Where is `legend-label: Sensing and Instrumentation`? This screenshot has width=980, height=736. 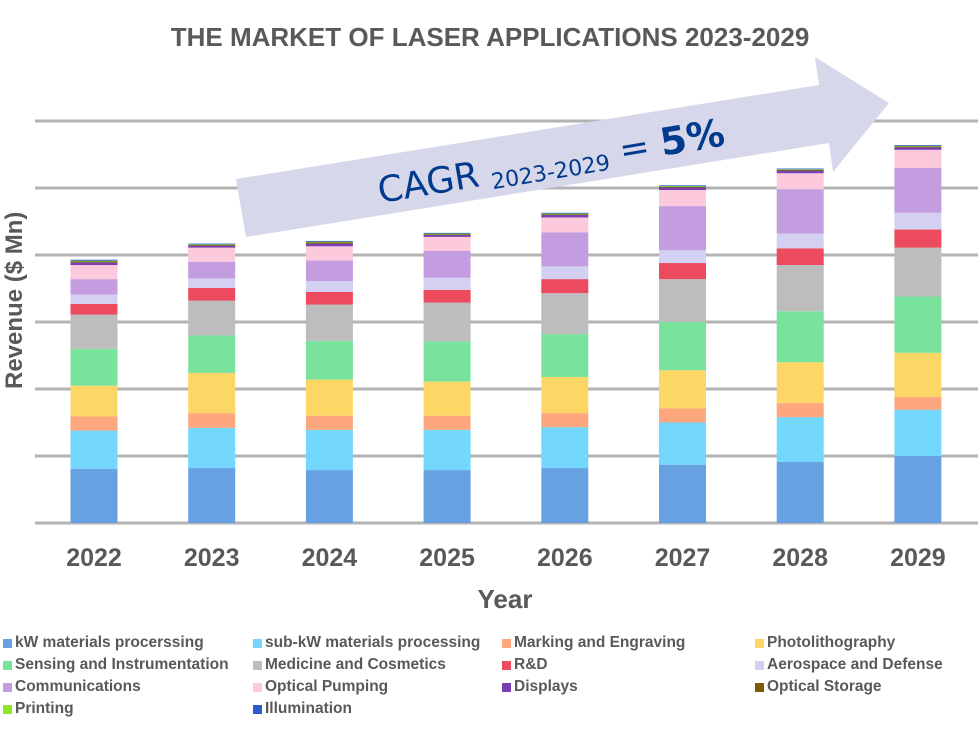 legend-label: Sensing and Instrumentation is located at coordinates (122, 664).